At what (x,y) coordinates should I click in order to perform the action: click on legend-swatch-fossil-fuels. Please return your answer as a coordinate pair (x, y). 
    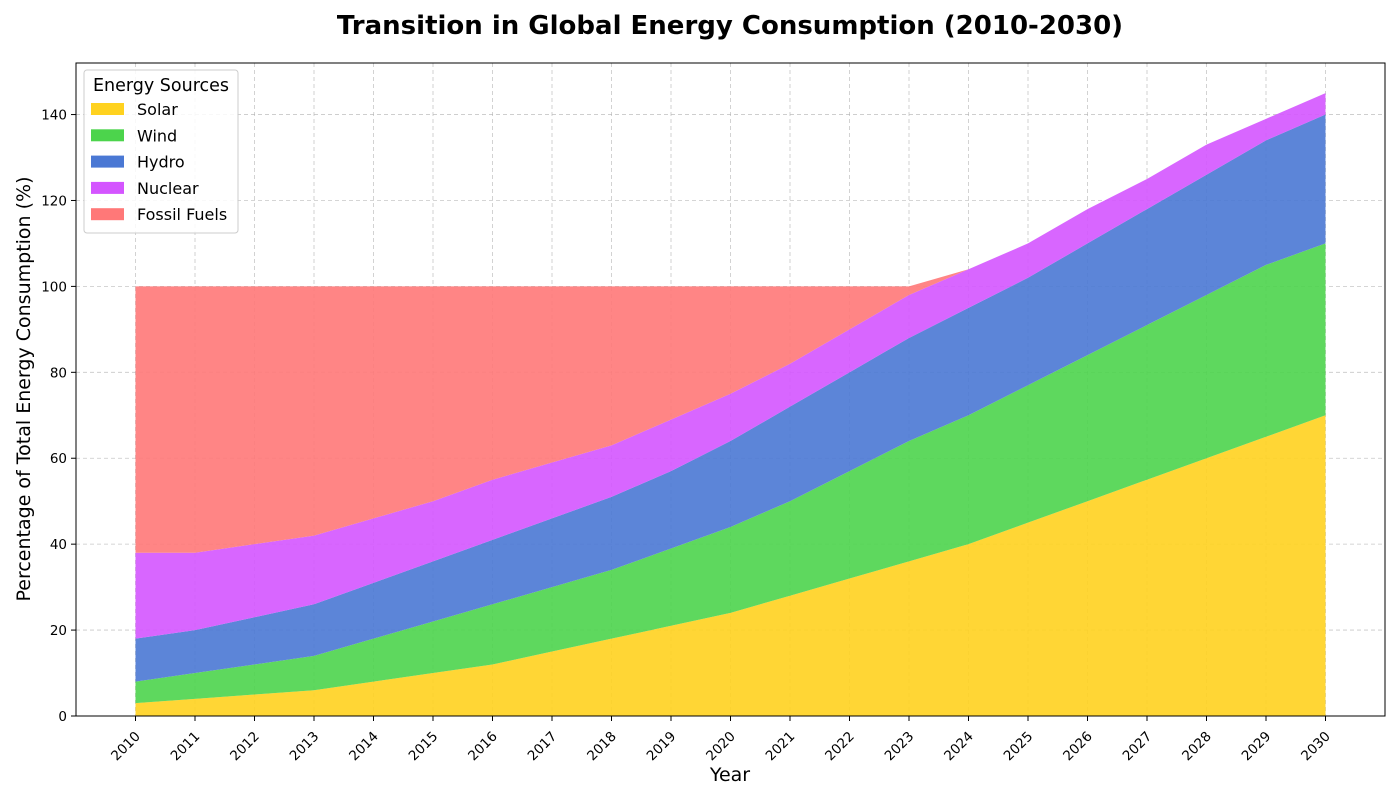
    Looking at the image, I should click on (107, 214).